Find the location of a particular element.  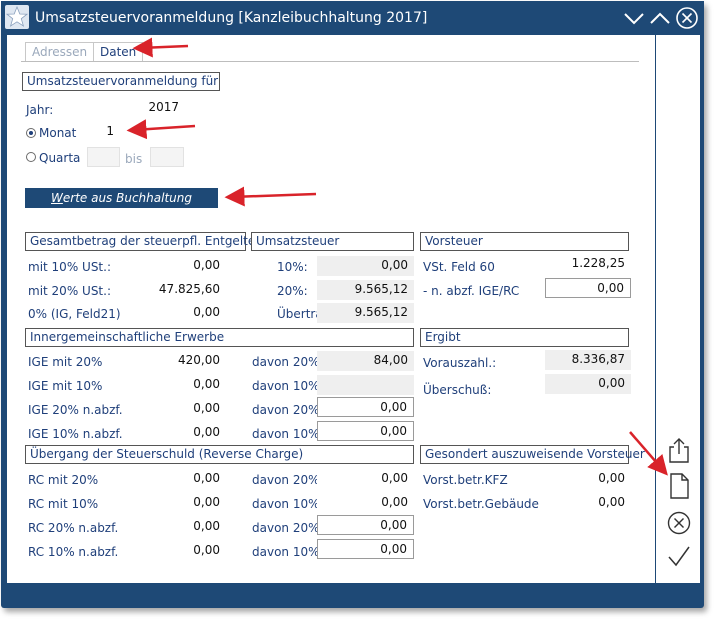

werte-button-mnemonic: W is located at coordinates (57, 198).